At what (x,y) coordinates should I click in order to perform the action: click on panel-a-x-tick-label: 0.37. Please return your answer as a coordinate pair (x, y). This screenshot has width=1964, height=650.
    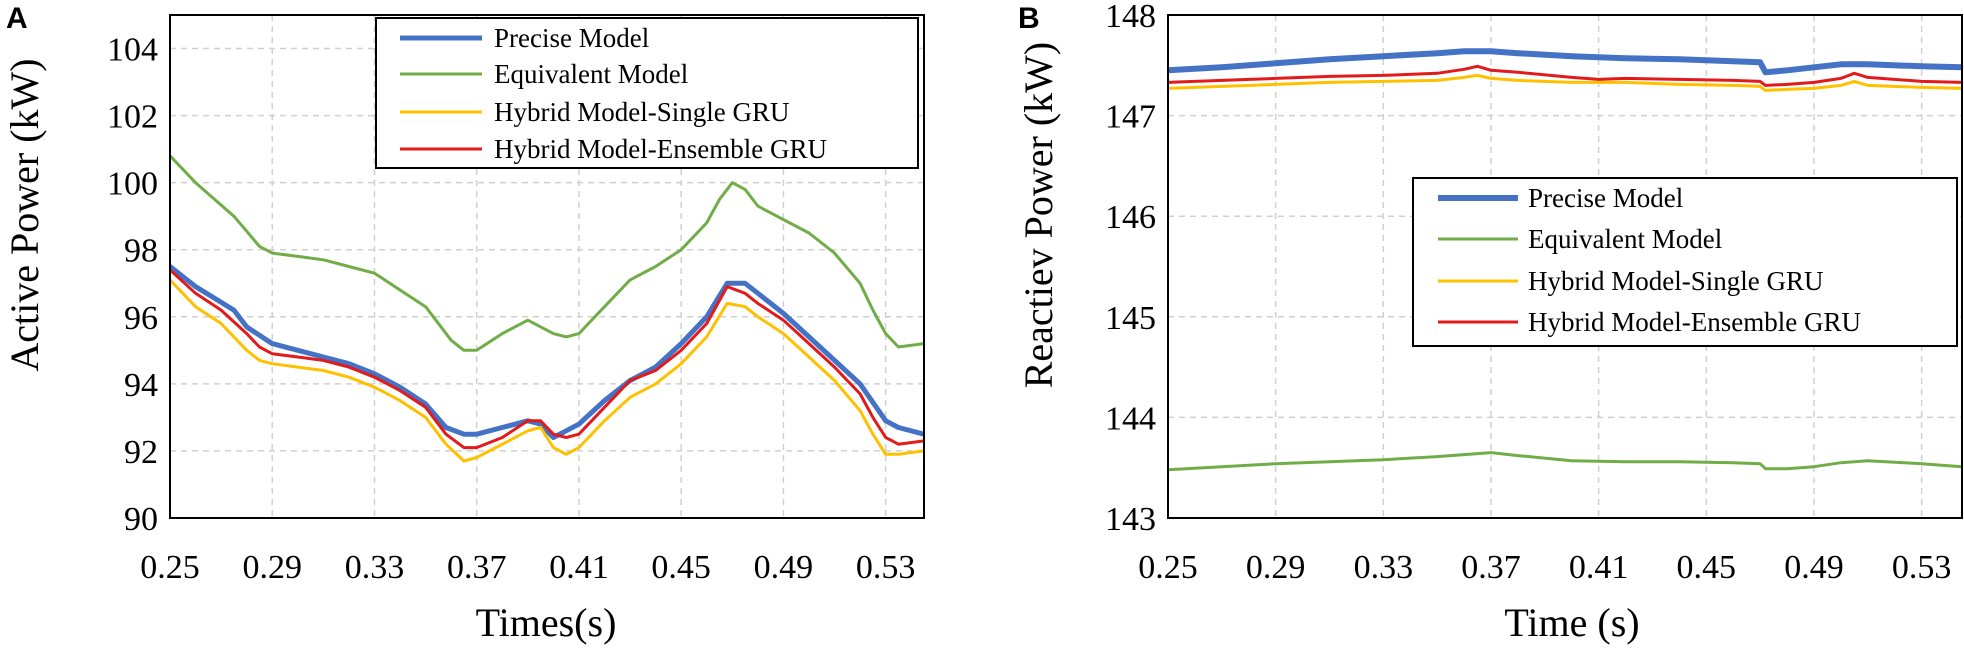
    Looking at the image, I should click on (477, 567).